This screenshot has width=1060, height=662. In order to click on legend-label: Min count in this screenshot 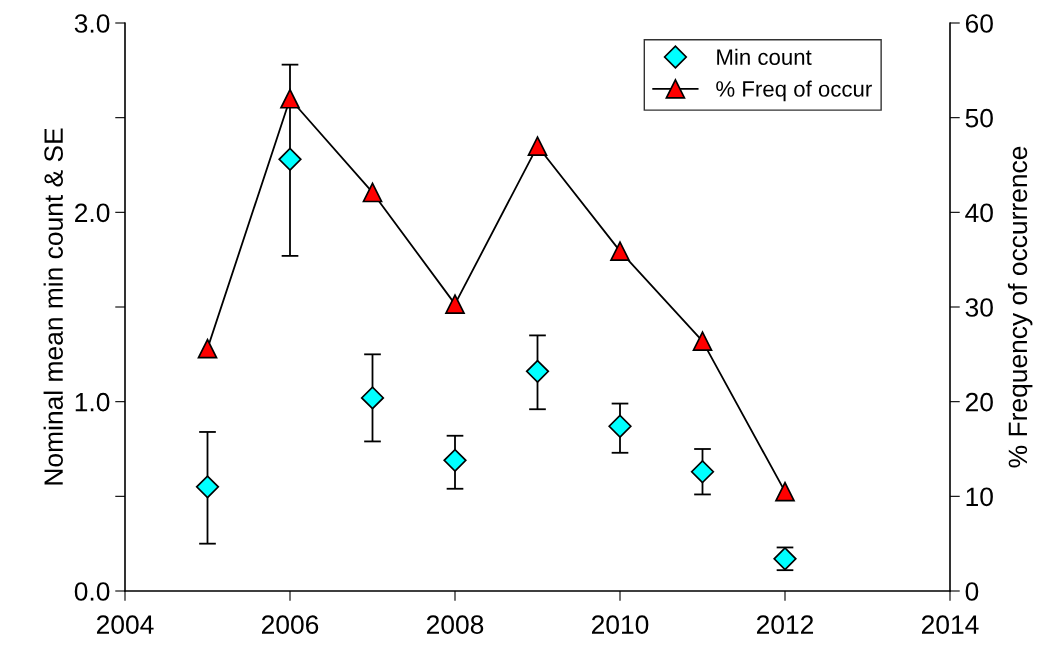, I will do `click(764, 56)`.